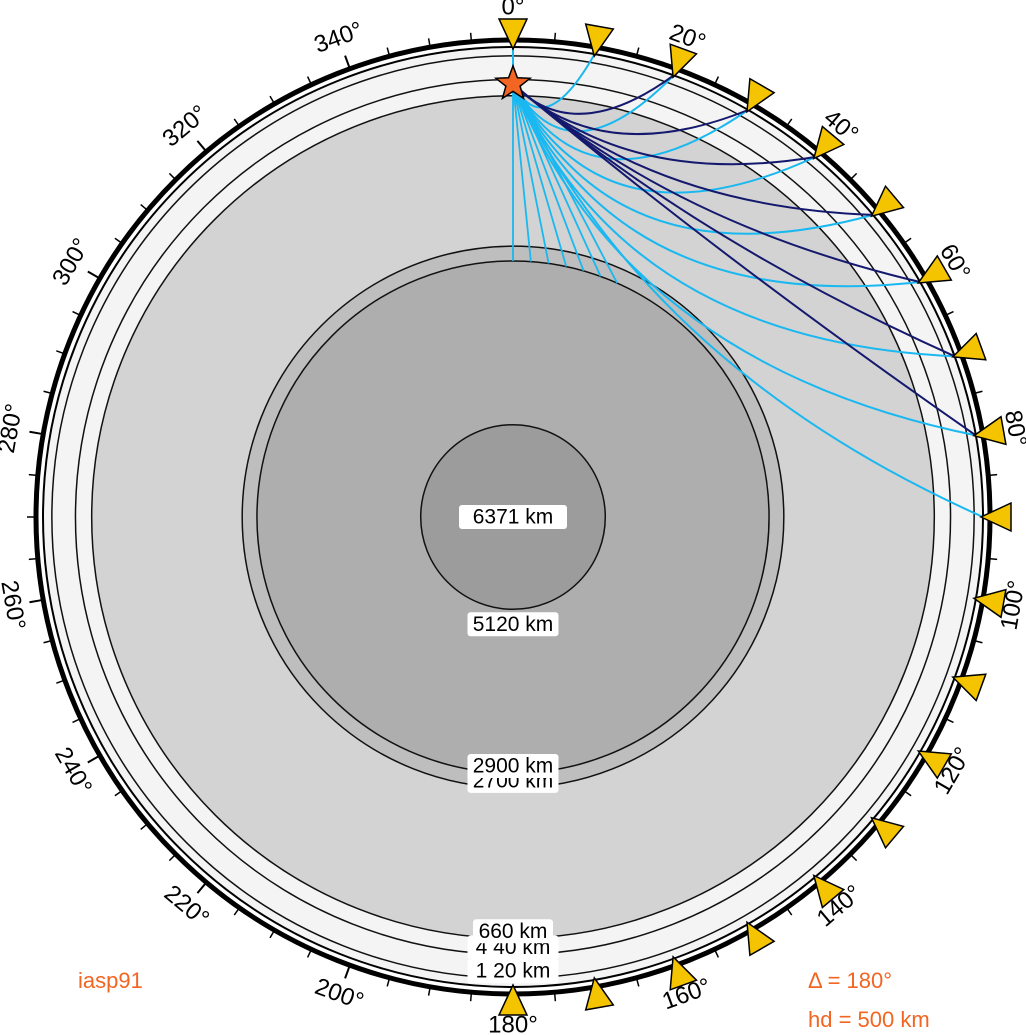 Image resolution: width=1026 pixels, height=1035 pixels. Describe the element at coordinates (71, 262) in the screenshot. I see `tick-label: 300°` at that location.